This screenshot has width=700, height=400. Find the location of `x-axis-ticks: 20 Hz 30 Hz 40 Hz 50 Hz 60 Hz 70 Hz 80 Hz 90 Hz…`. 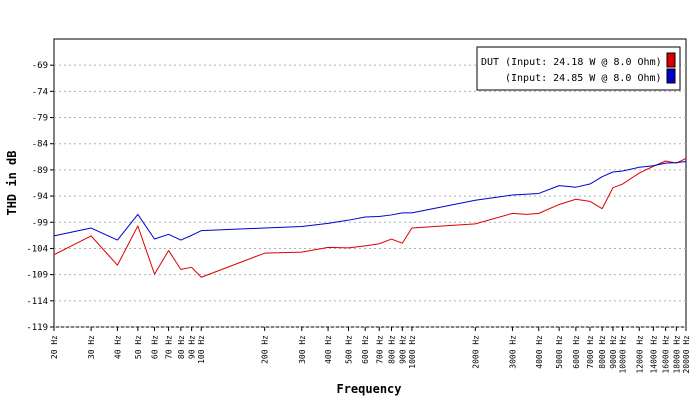

x-axis-ticks: 20 Hz 30 Hz 40 Hz 50 Hz 60 Hz 70 Hz 80 Hz 90 Hz… is located at coordinates (370, 350).